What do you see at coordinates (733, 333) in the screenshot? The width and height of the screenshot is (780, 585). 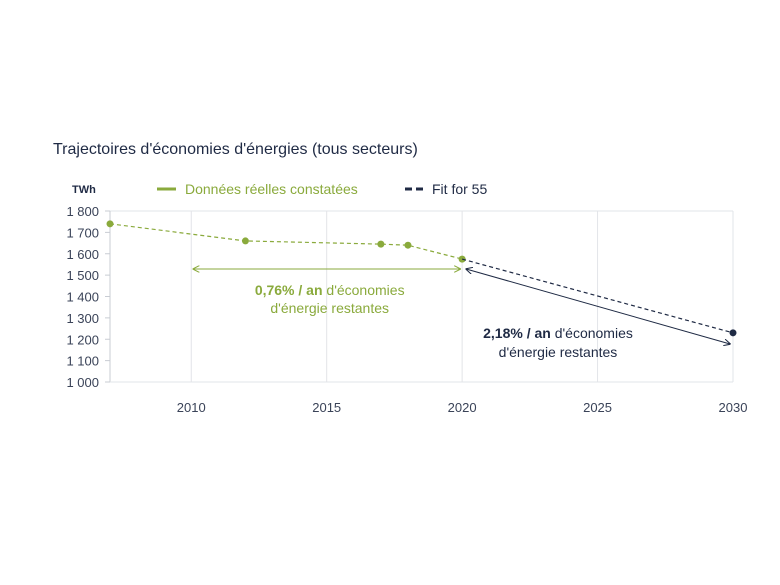 I see `data-point-fit-for-55-2030` at bounding box center [733, 333].